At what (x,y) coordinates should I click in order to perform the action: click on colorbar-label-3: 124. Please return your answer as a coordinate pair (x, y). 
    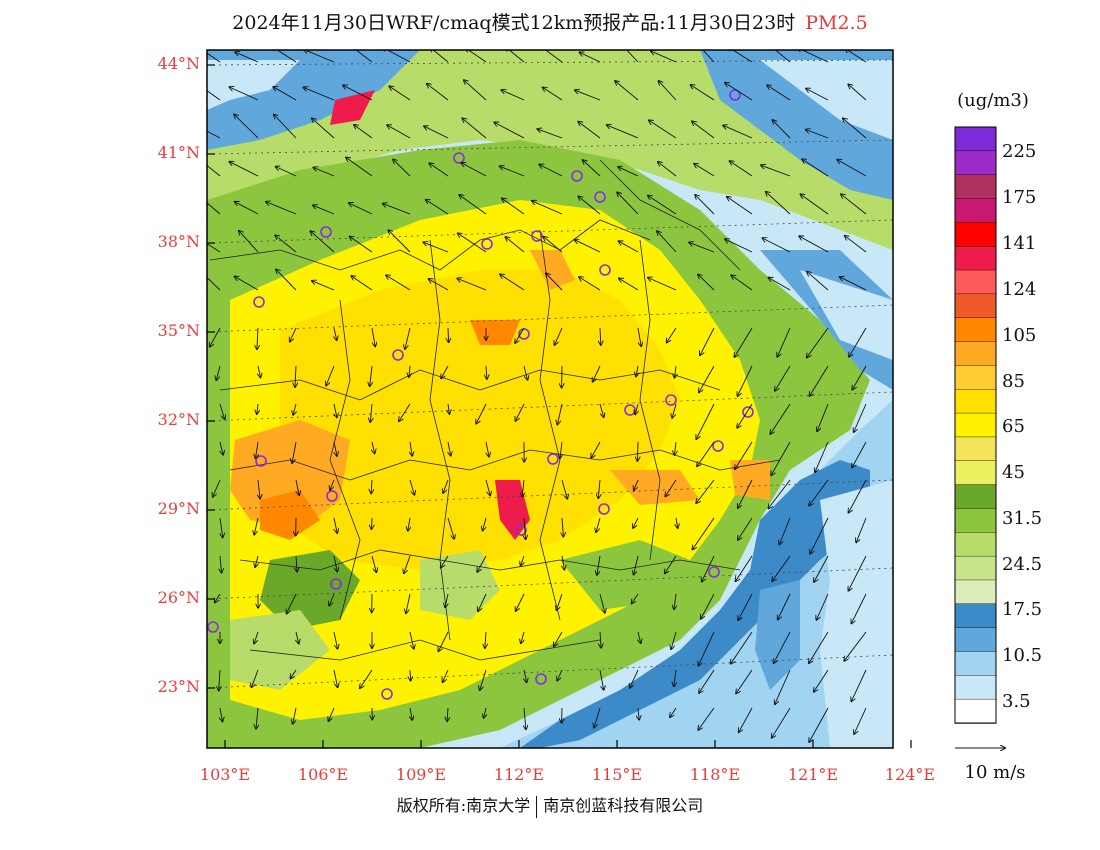
    Looking at the image, I should click on (1019, 289).